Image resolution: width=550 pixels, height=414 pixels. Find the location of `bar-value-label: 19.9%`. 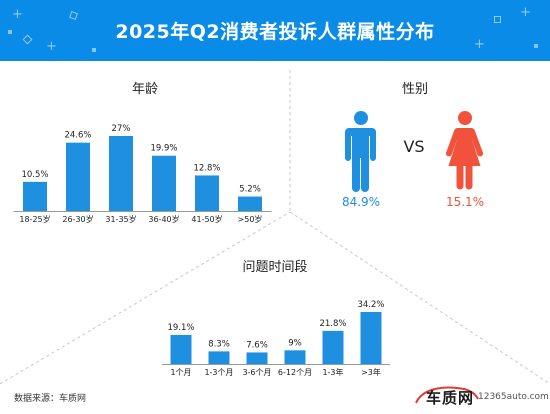

bar-value-label: 19.9% is located at coordinates (163, 149).